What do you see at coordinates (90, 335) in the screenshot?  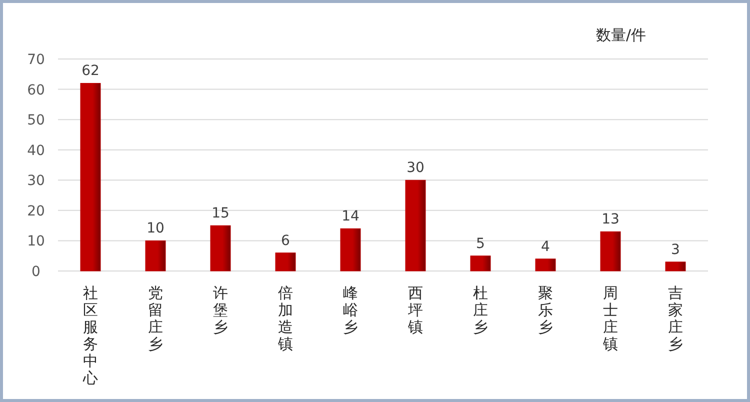 I see `x-tick-label: 社区服务中心` at bounding box center [90, 335].